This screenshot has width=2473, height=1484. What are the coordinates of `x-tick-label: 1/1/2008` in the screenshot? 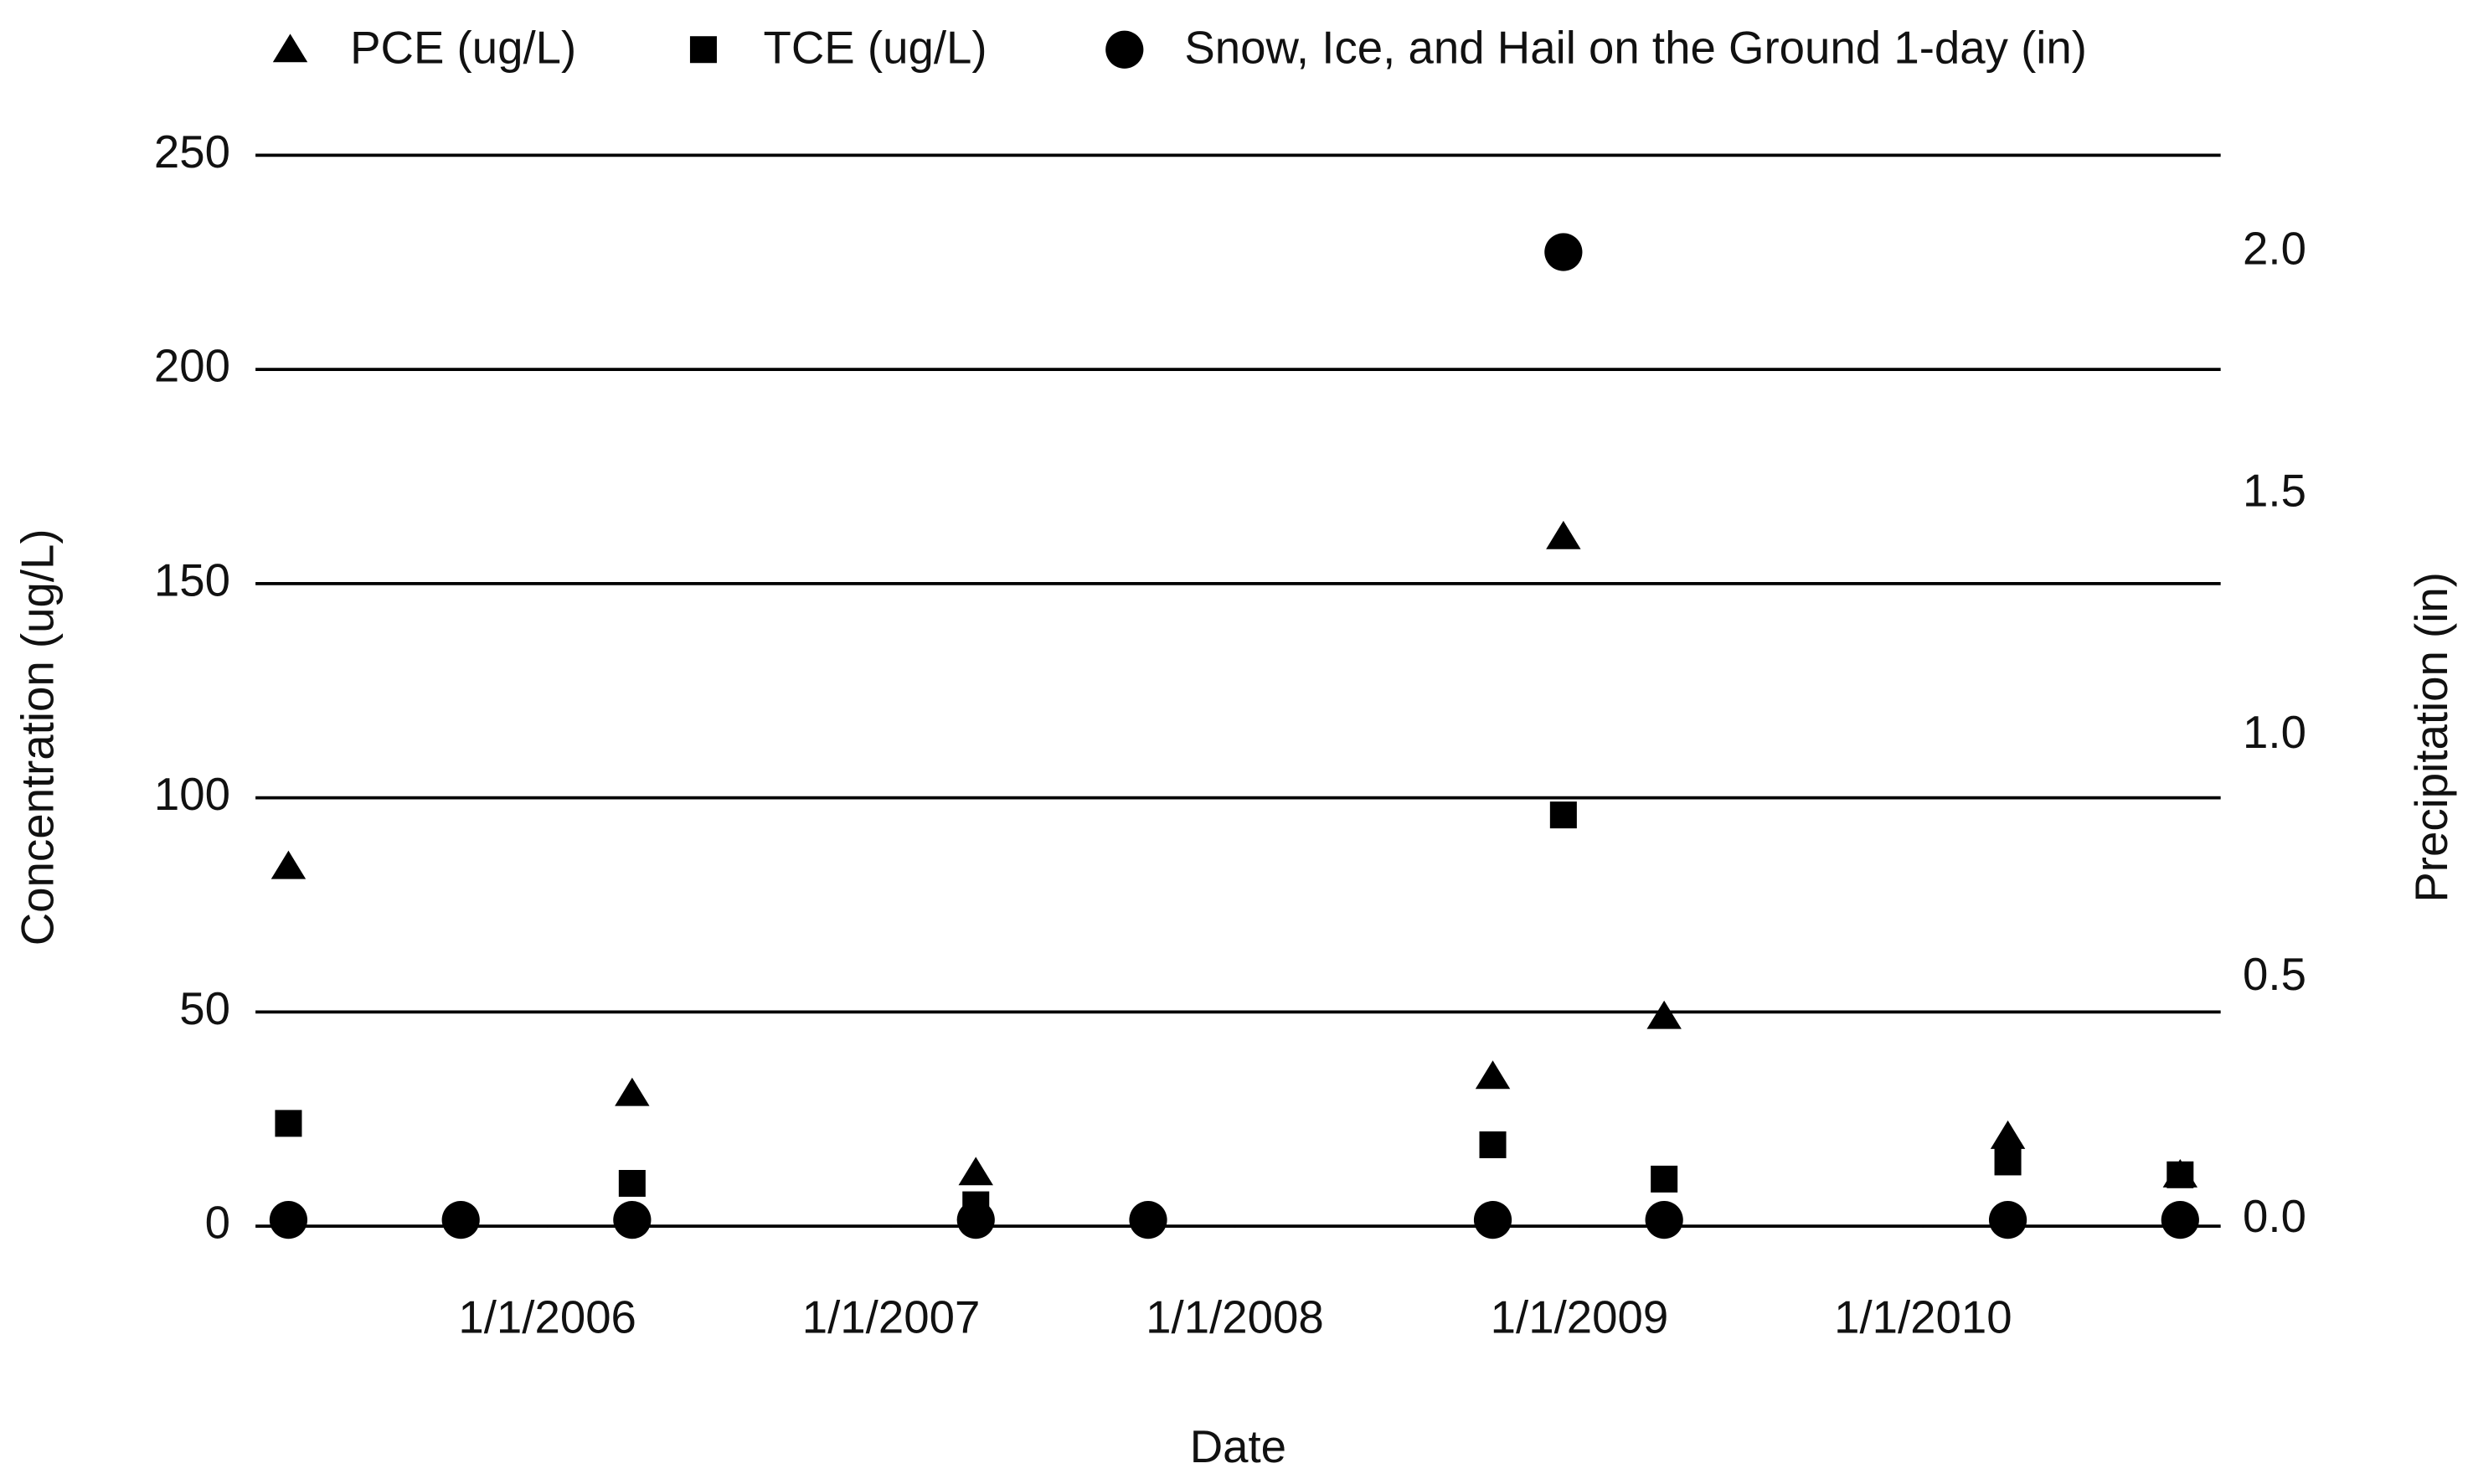 It's located at (1235, 1317).